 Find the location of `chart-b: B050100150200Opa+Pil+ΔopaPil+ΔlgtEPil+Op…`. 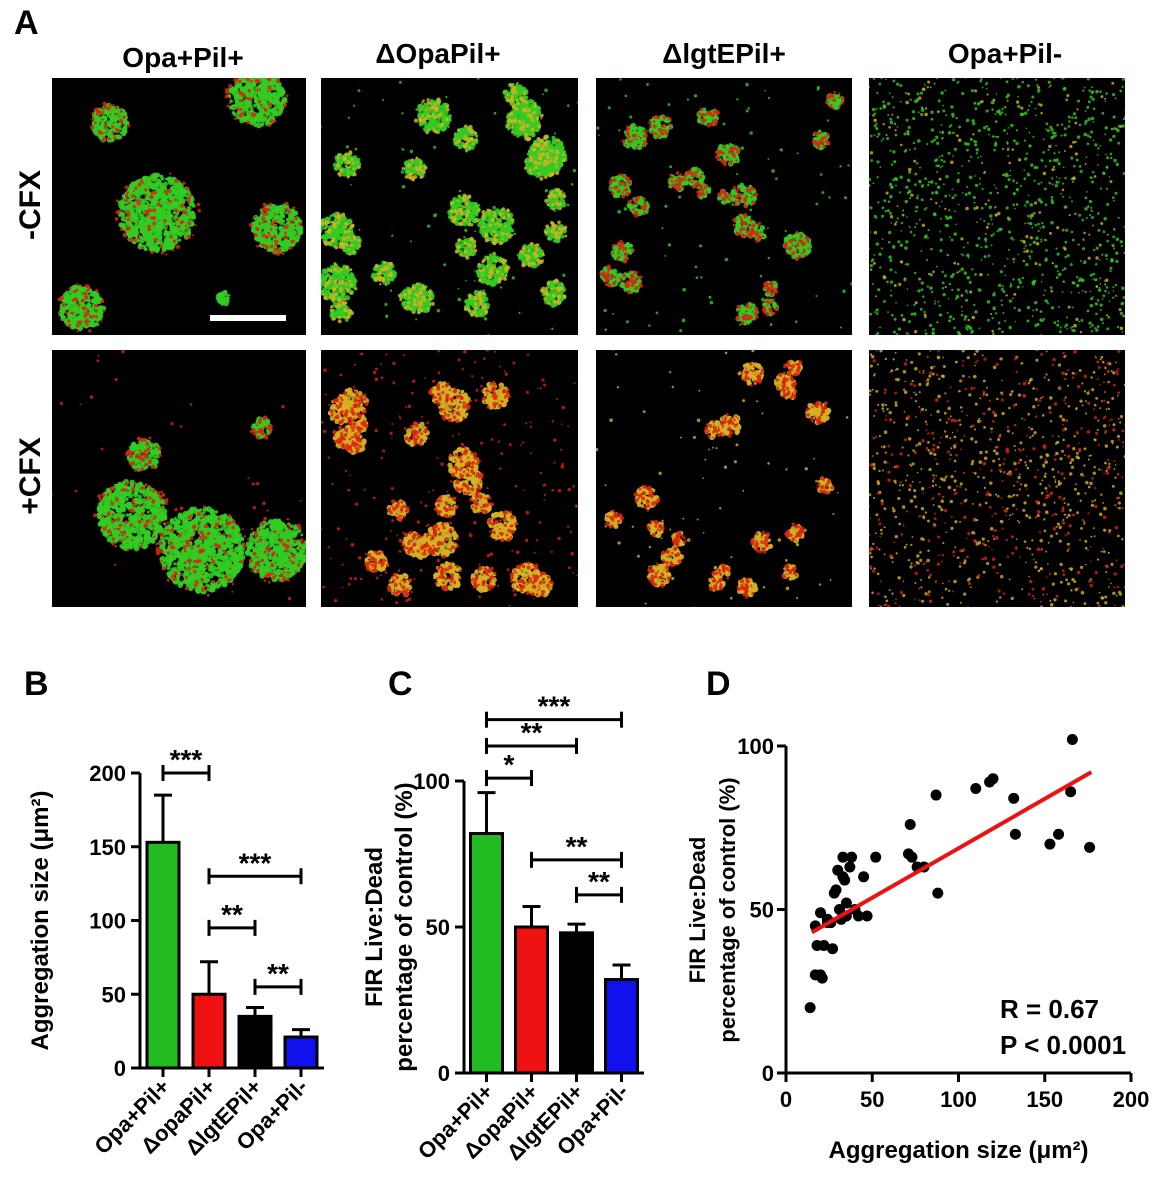

chart-b: B050100150200Opa+Pil+ΔopaPil+ΔlgtEPil+Op… is located at coordinates (174, 912).